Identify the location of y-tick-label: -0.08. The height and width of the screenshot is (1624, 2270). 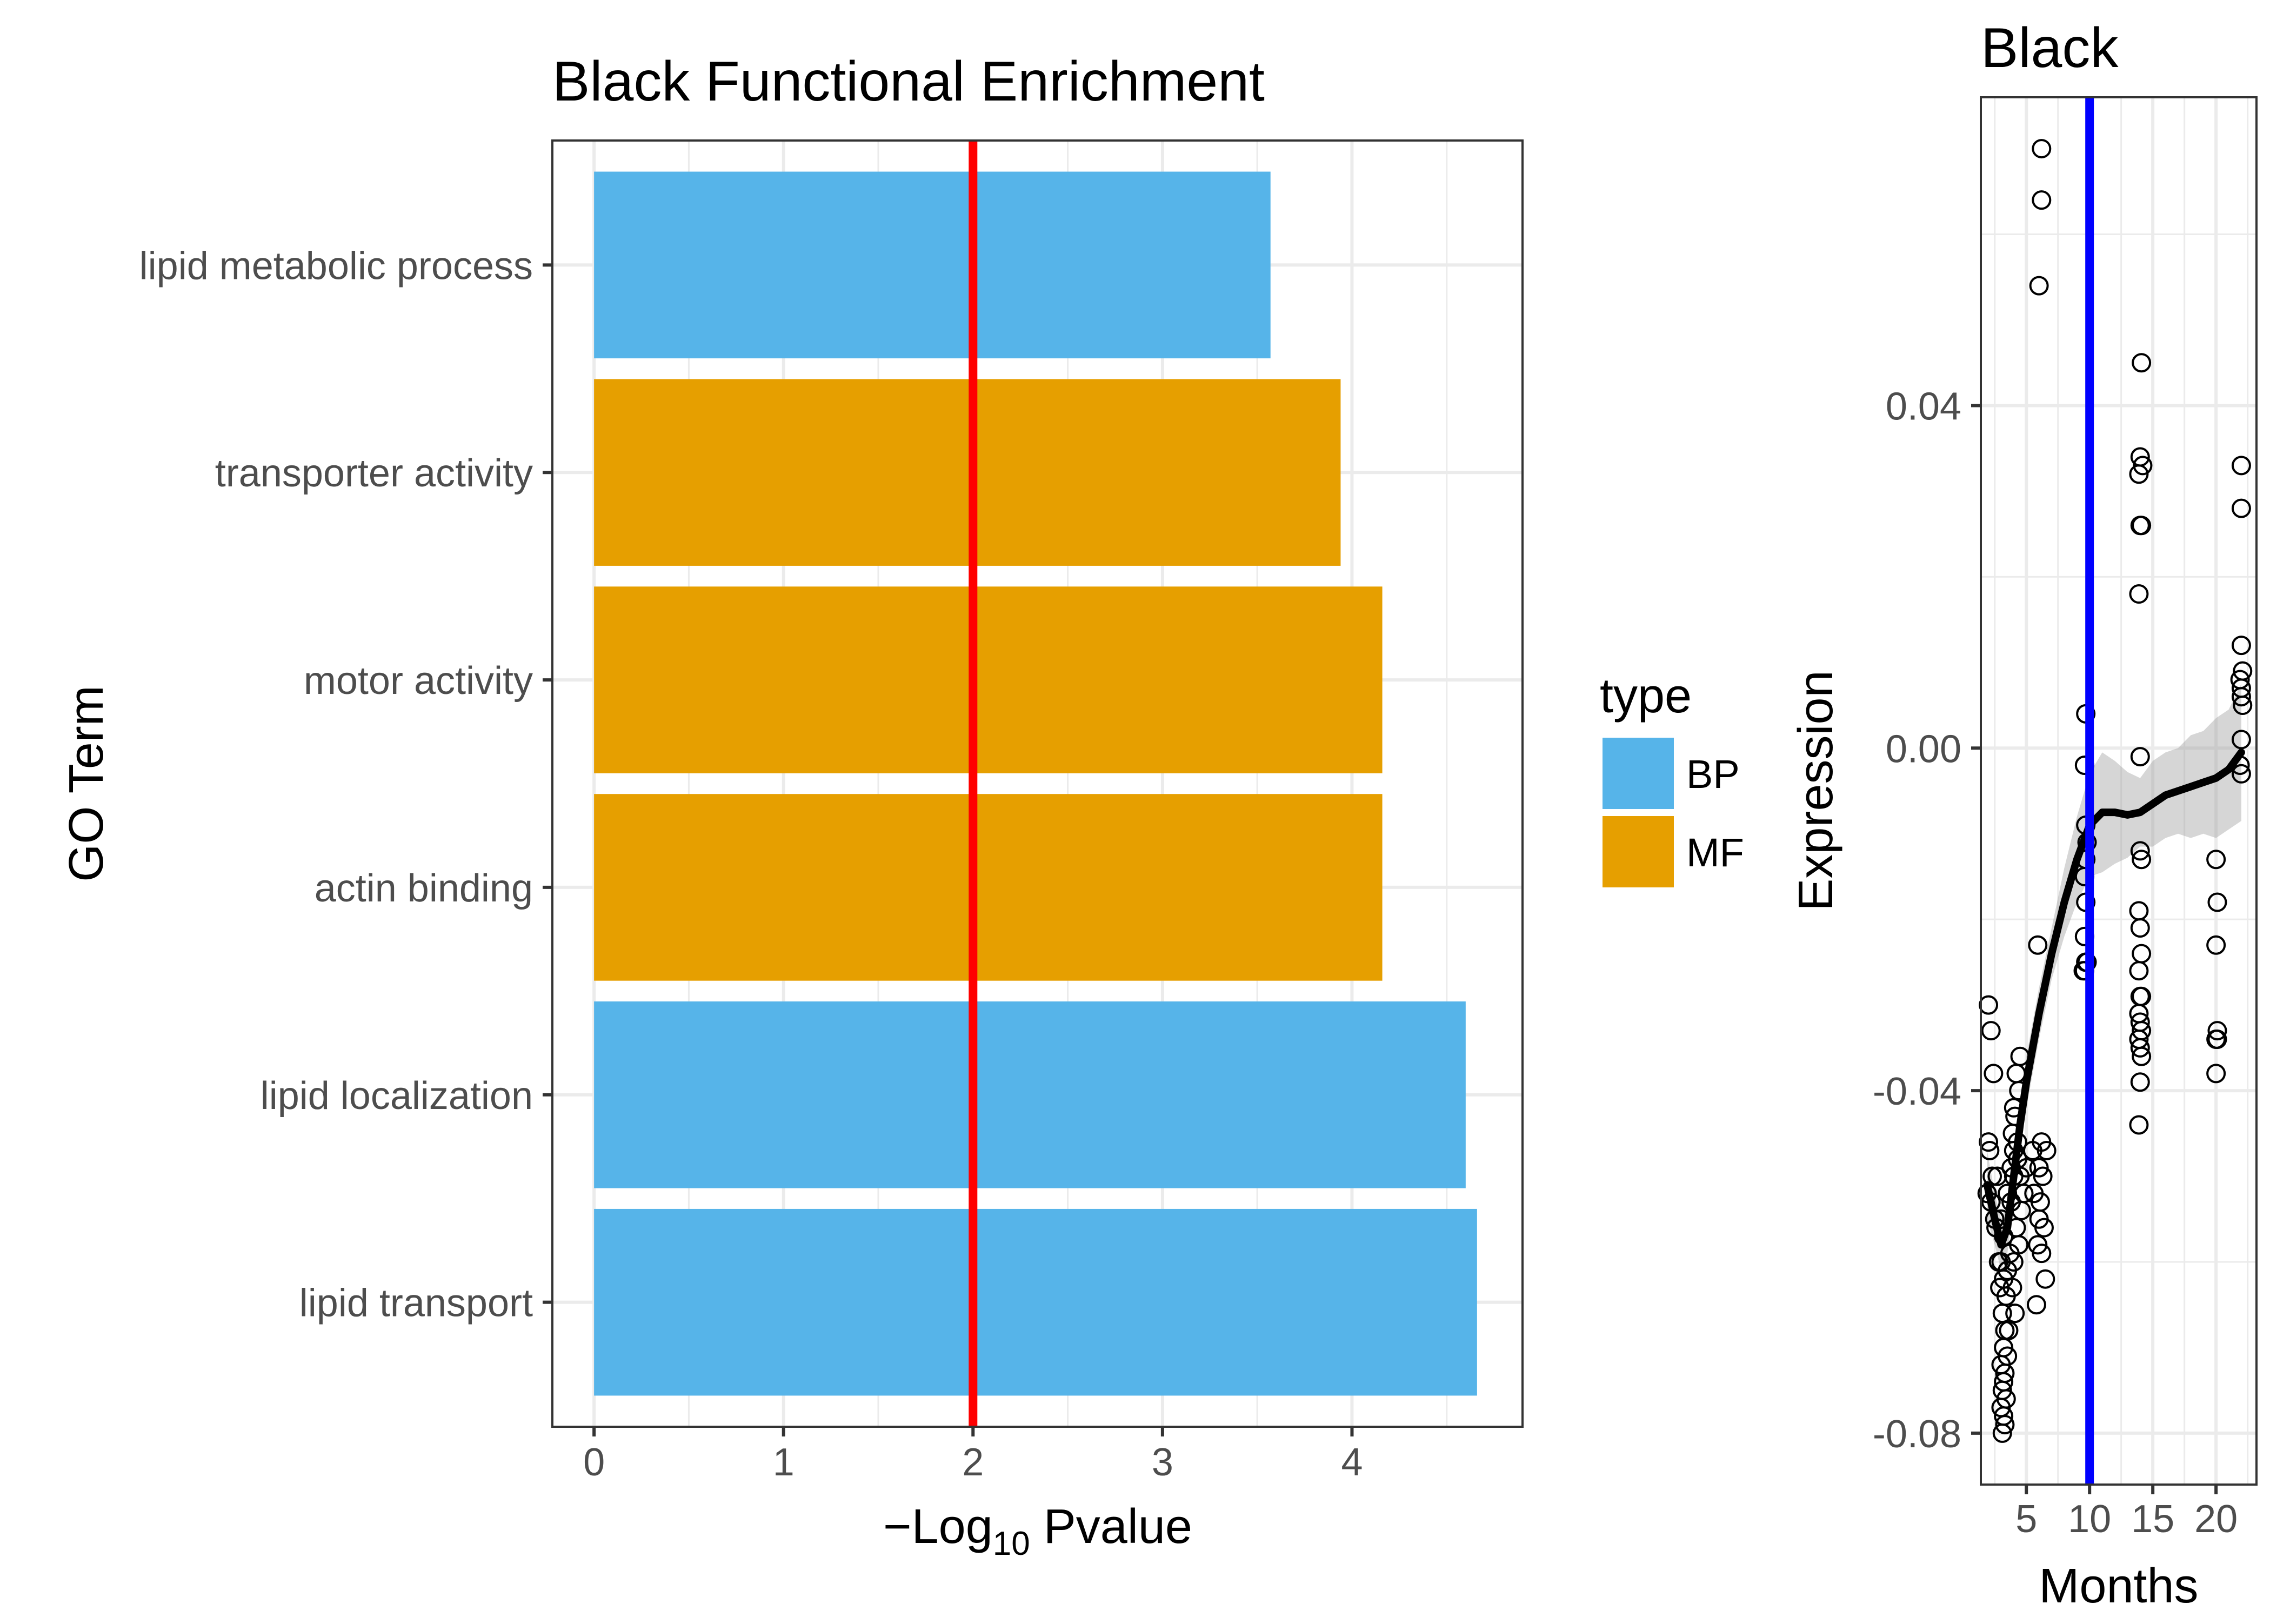
(1917, 1435).